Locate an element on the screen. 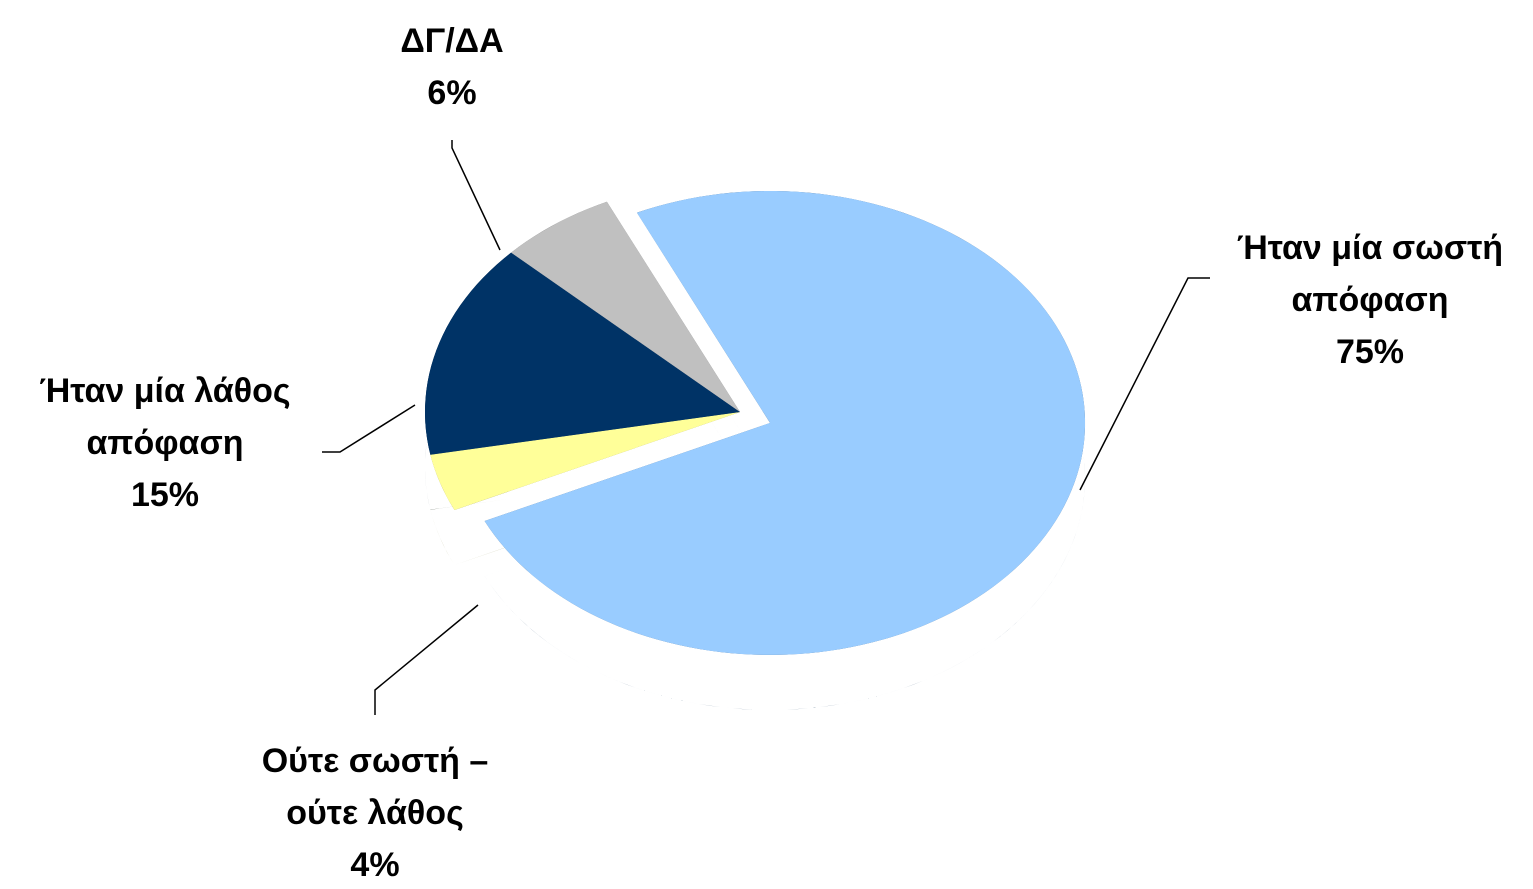  category-label: Ούτε σωστή – ούτε λάθος is located at coordinates (375, 787).